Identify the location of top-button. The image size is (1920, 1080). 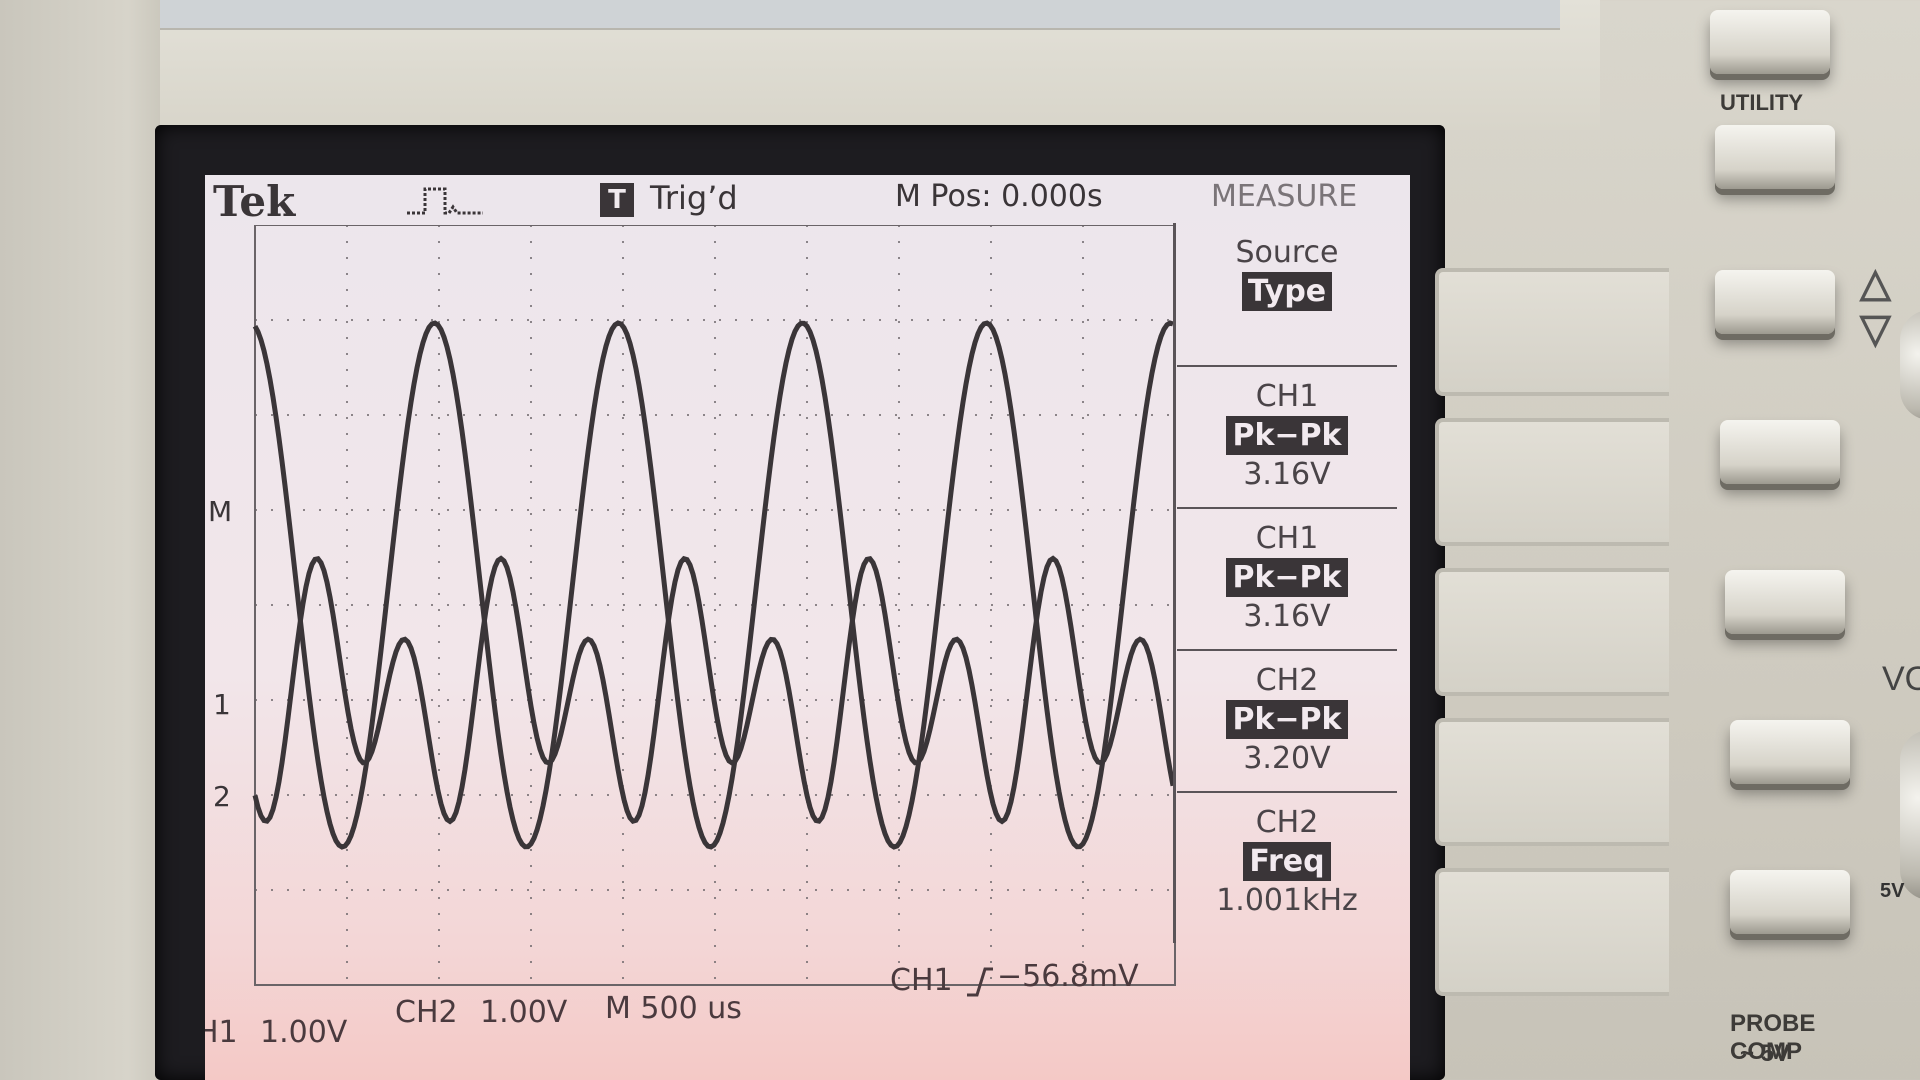
(1770, 42).